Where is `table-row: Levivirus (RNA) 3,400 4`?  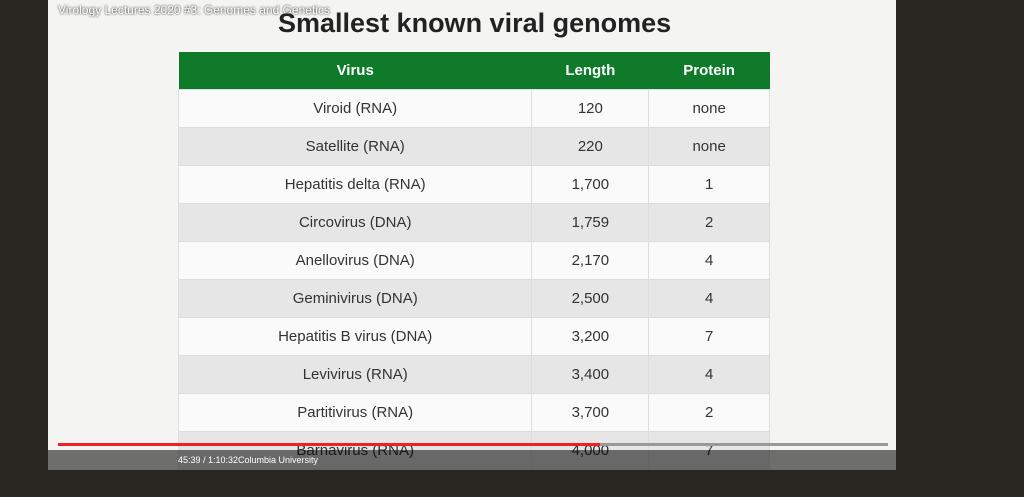 table-row: Levivirus (RNA) 3,400 4 is located at coordinates (473, 374).